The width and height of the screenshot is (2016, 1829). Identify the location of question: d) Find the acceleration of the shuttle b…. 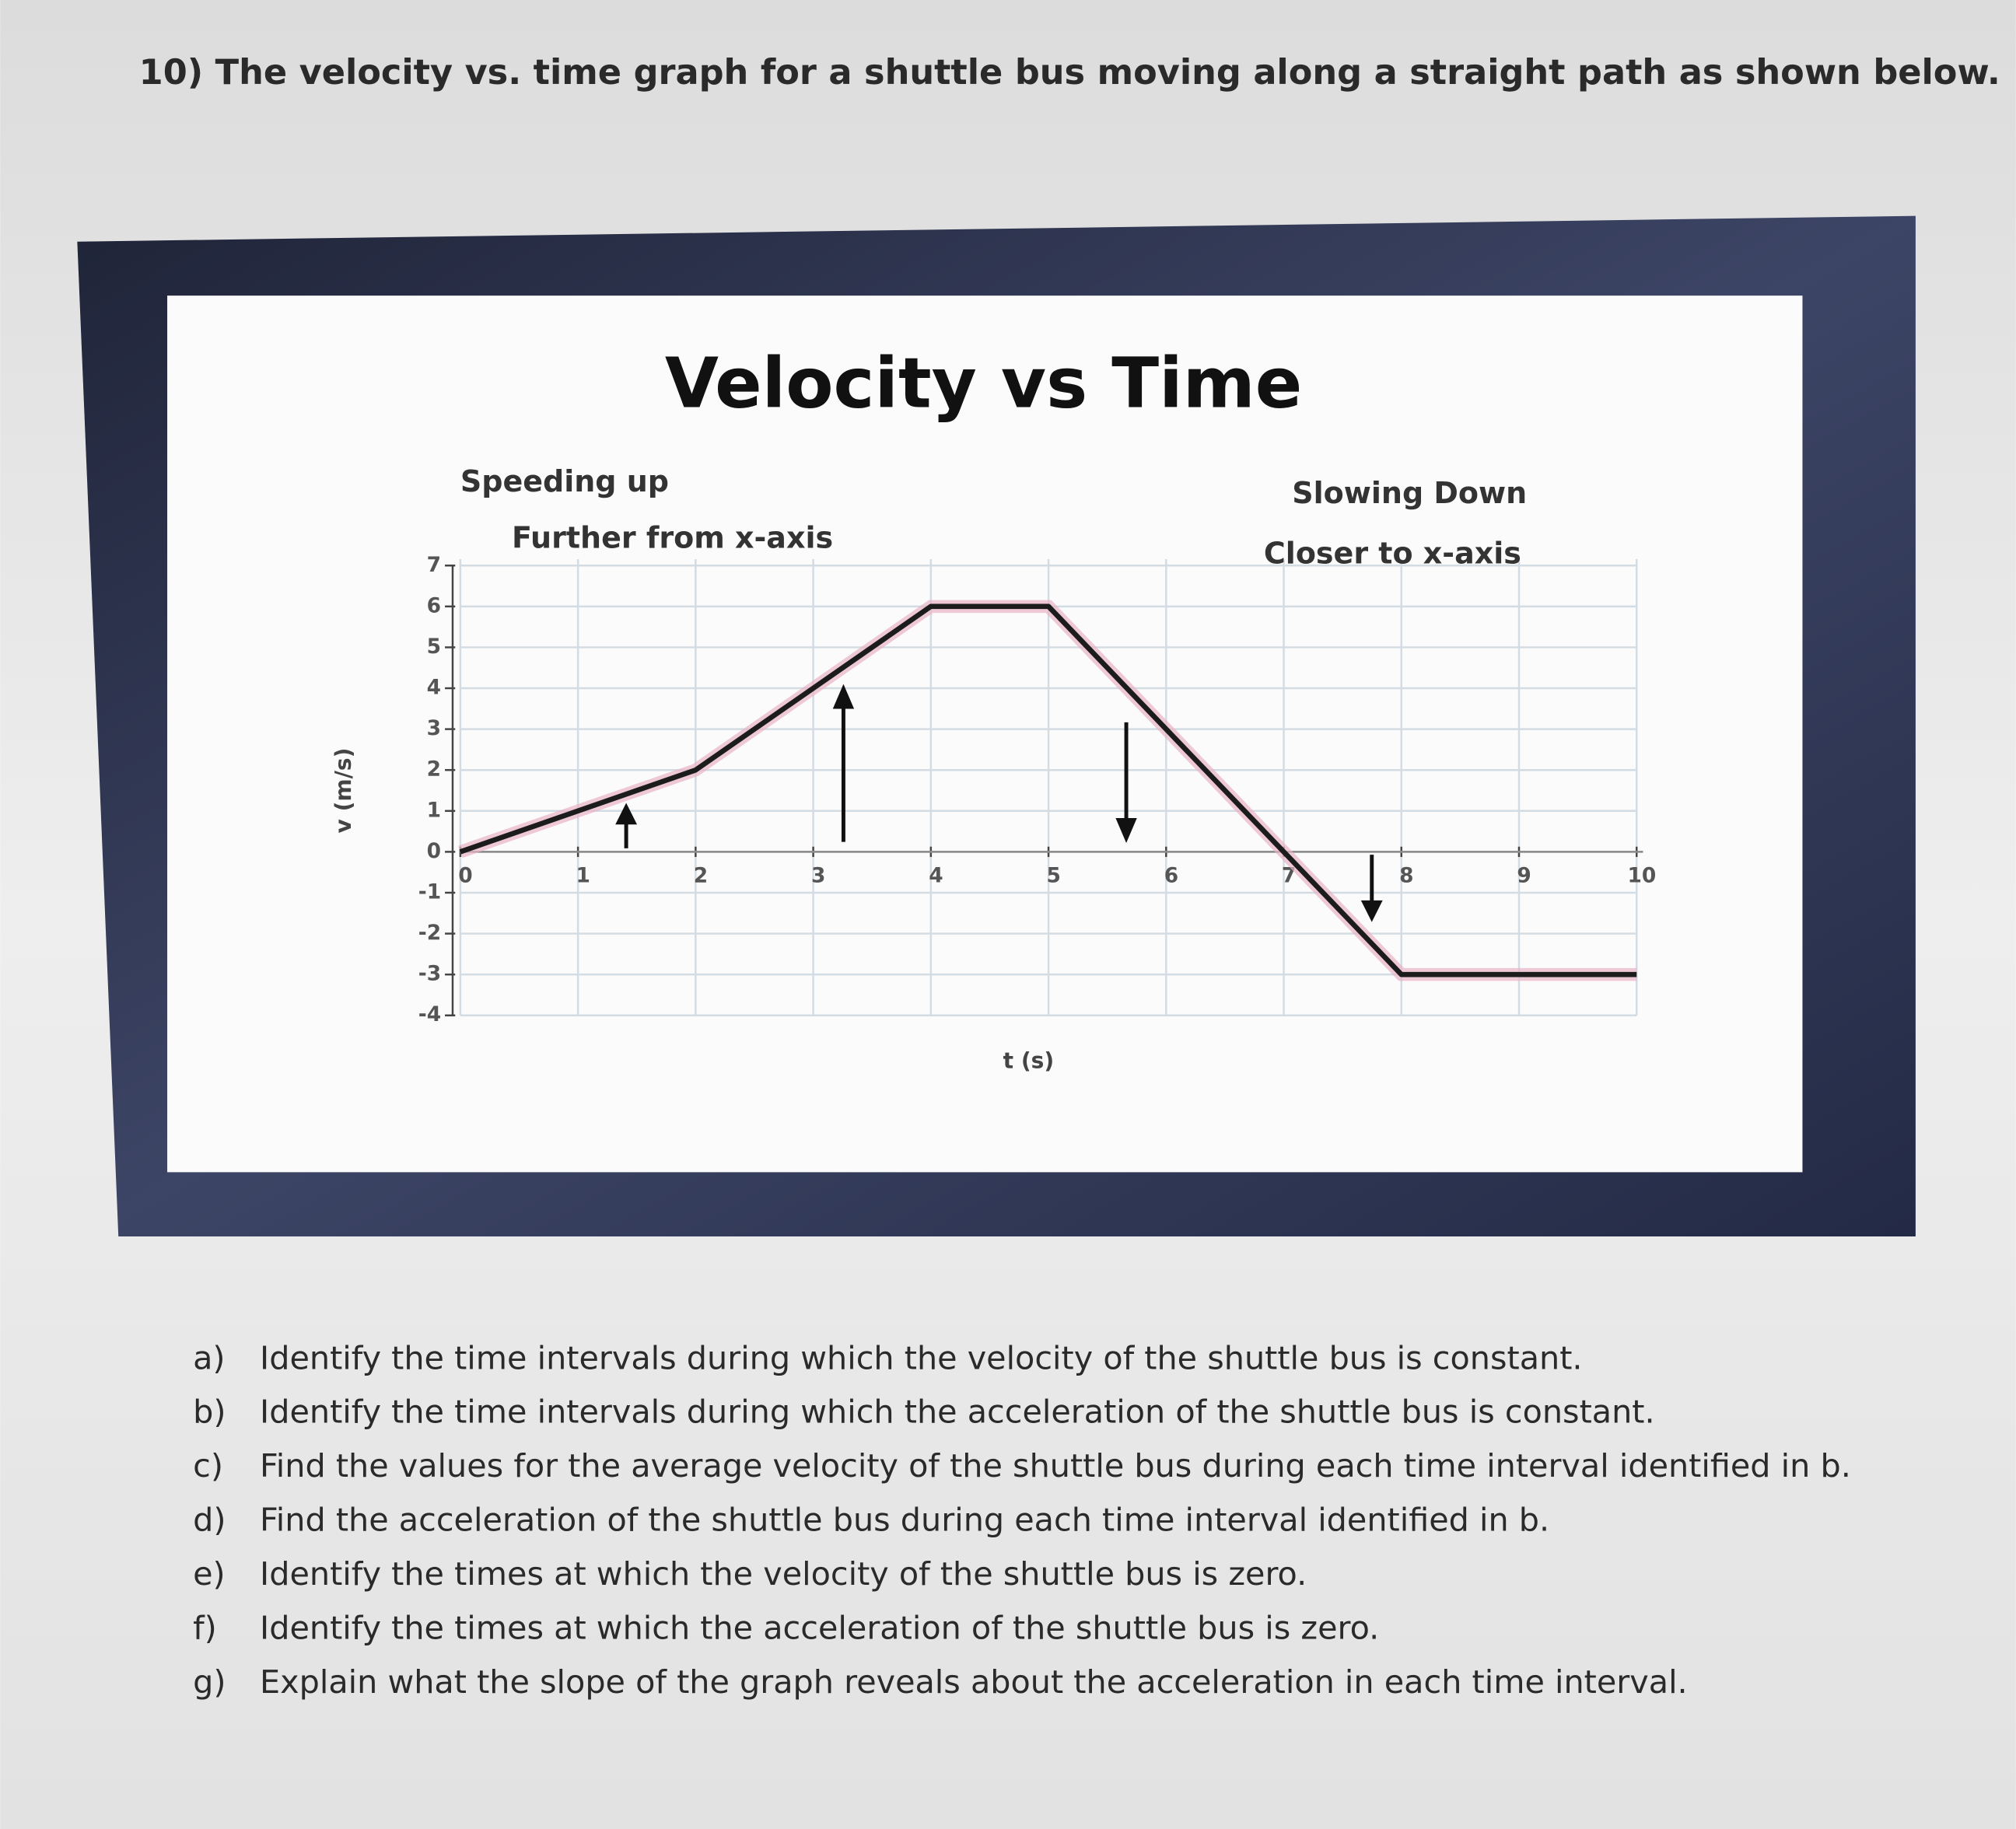
(1041, 1521).